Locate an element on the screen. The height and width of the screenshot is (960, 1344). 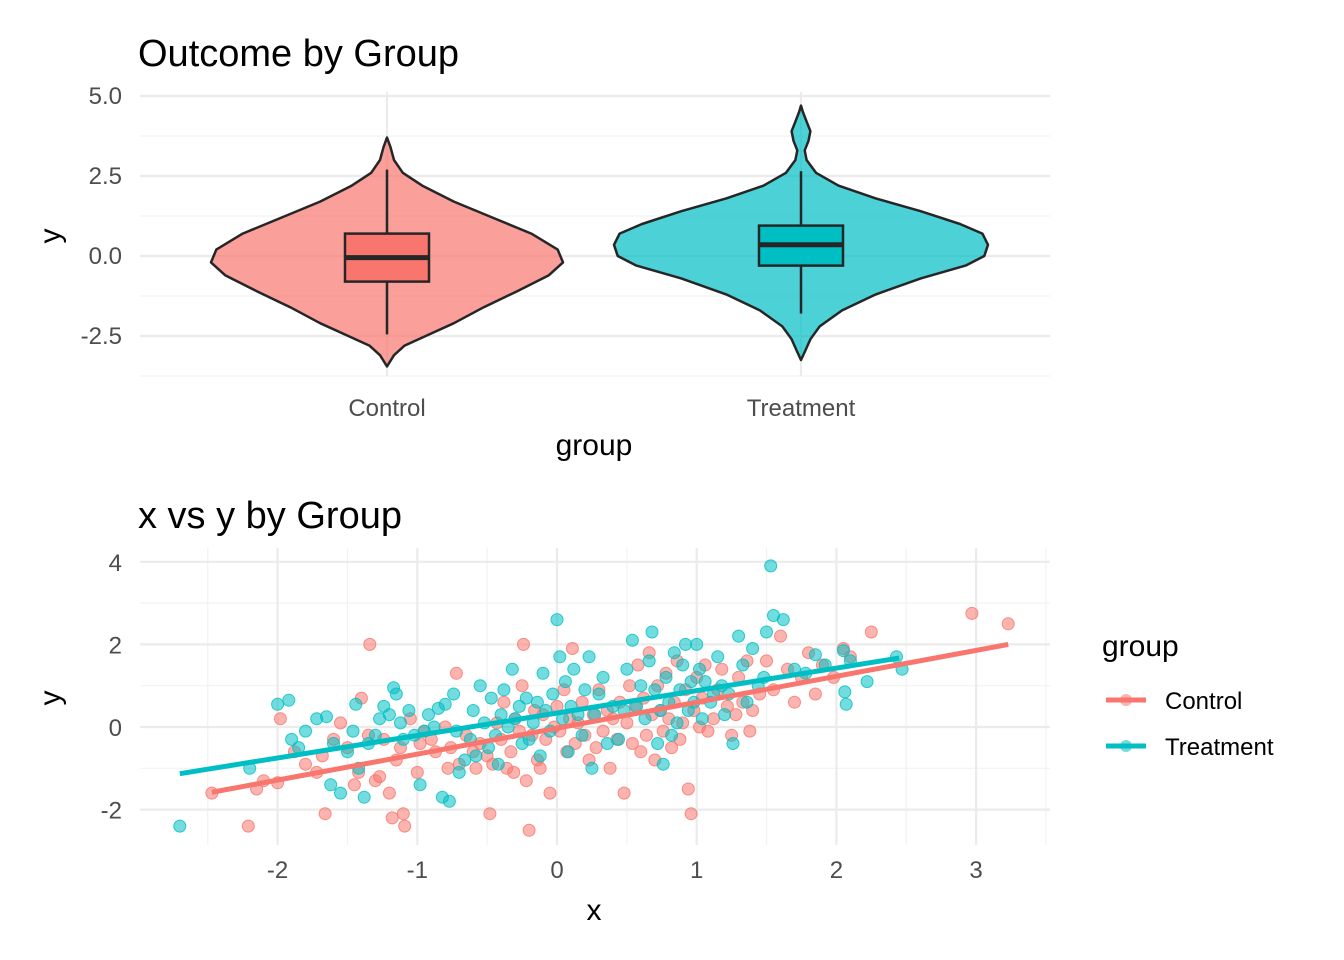
violin-x-axis-title: group is located at coordinates (594, 445).